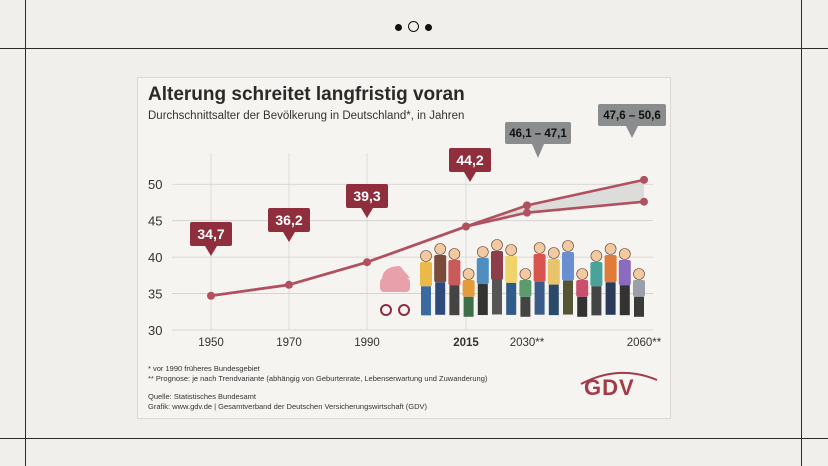 This screenshot has height=466, width=828. Describe the element at coordinates (367, 343) in the screenshot. I see `x-tick-label-2: 1990` at that location.